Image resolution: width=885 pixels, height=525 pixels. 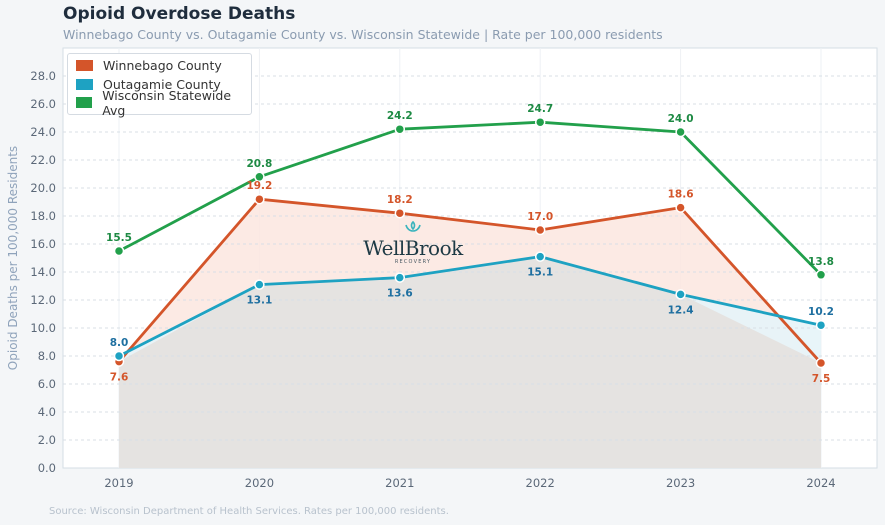 What do you see at coordinates (680, 483) in the screenshot?
I see `x-tick-label: 2023` at bounding box center [680, 483].